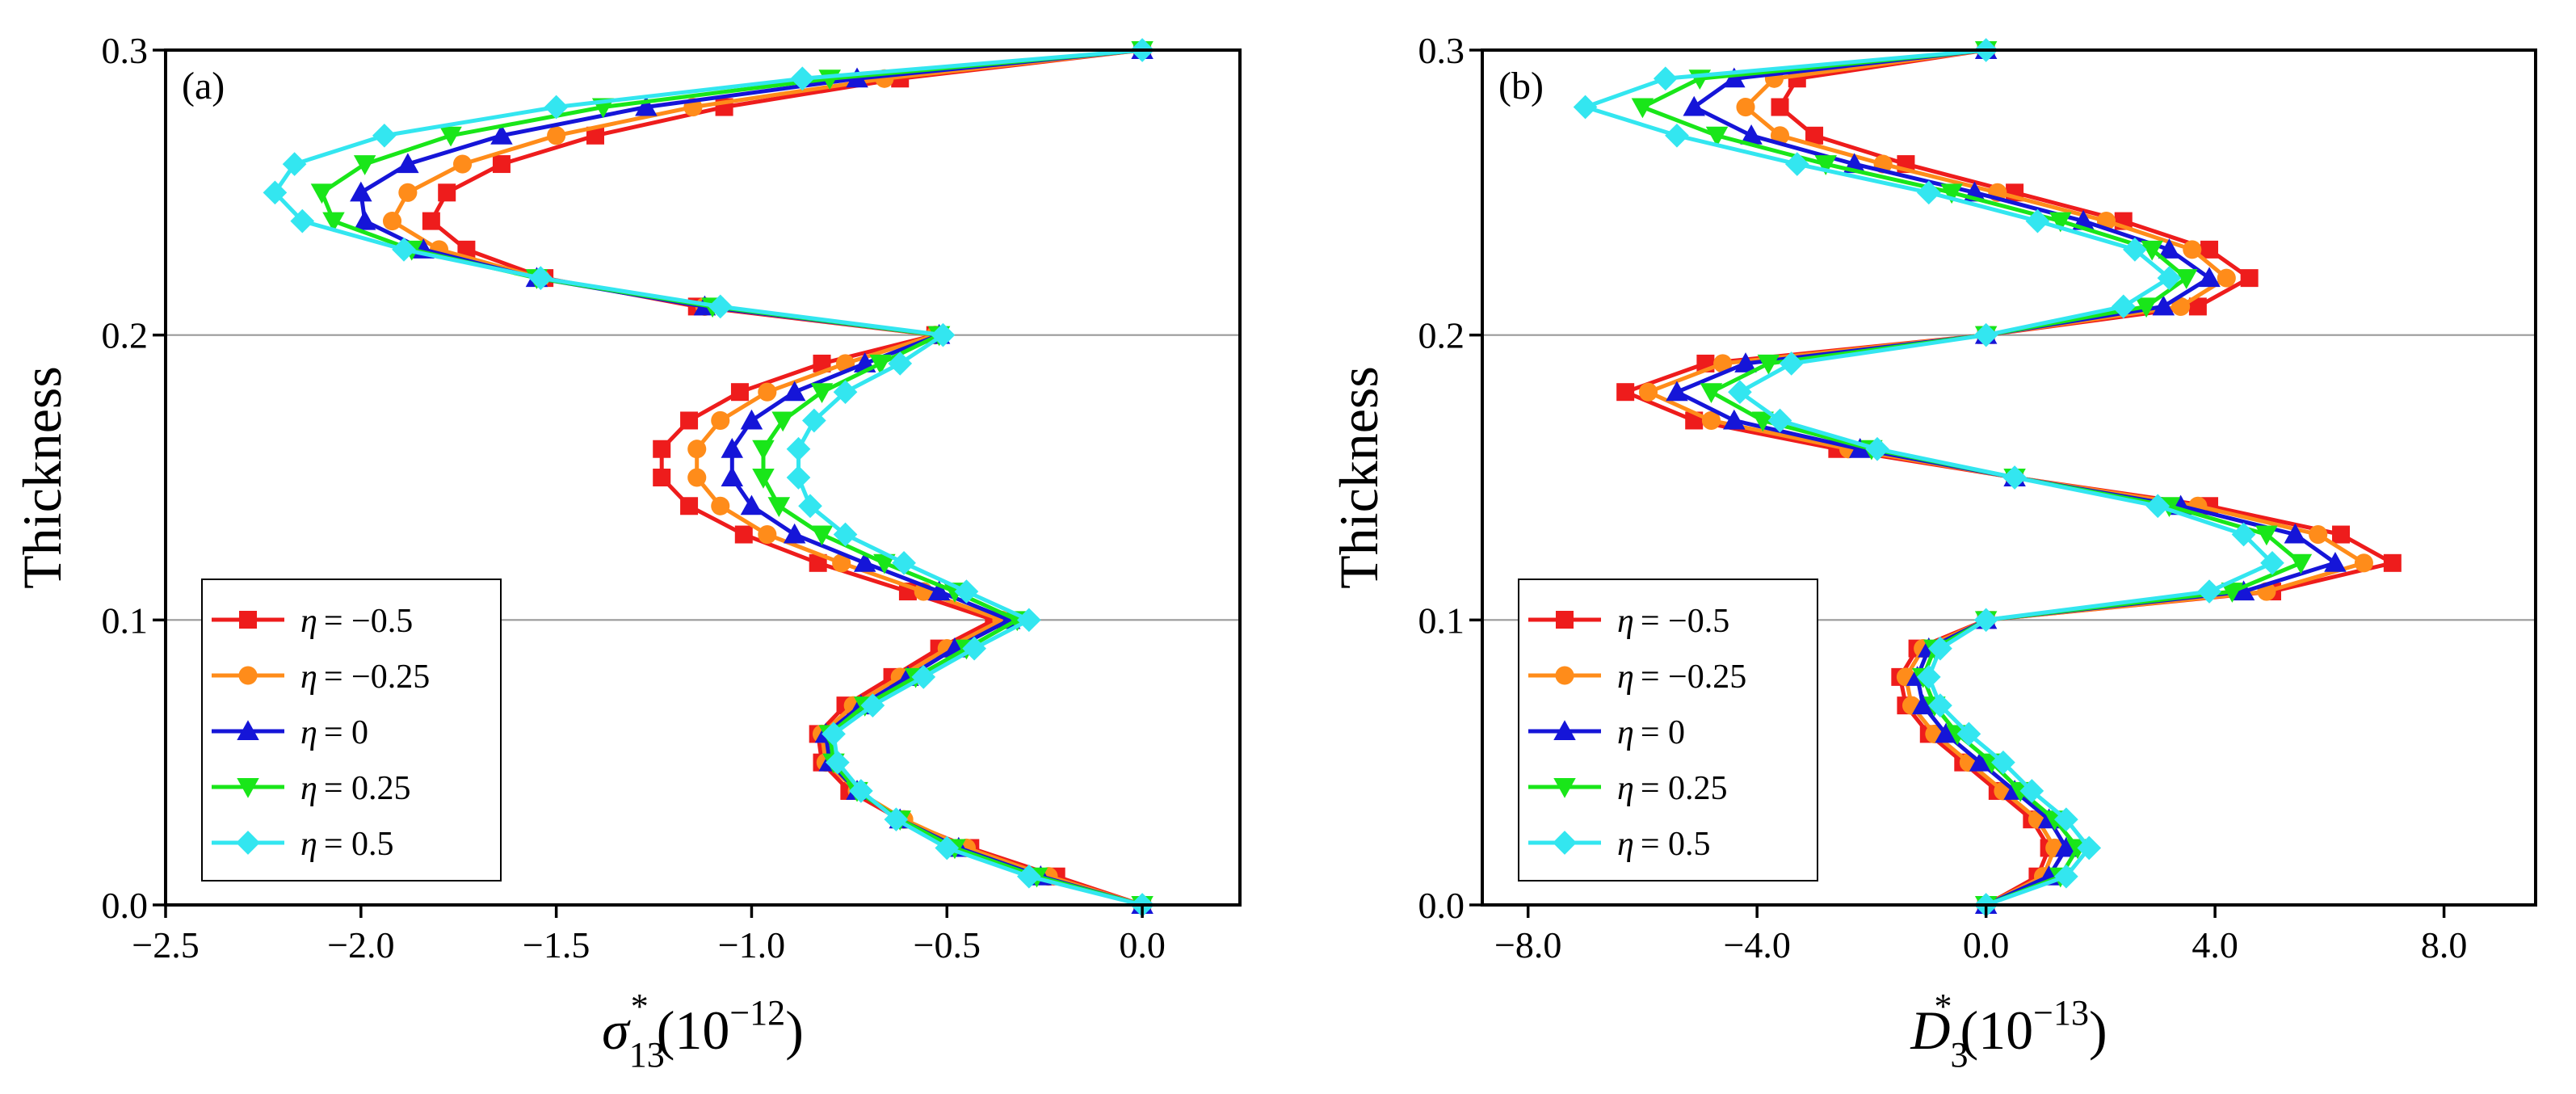 Image resolution: width=2576 pixels, height=1094 pixels. I want to click on x-tick-label: −2.5, so click(166, 945).